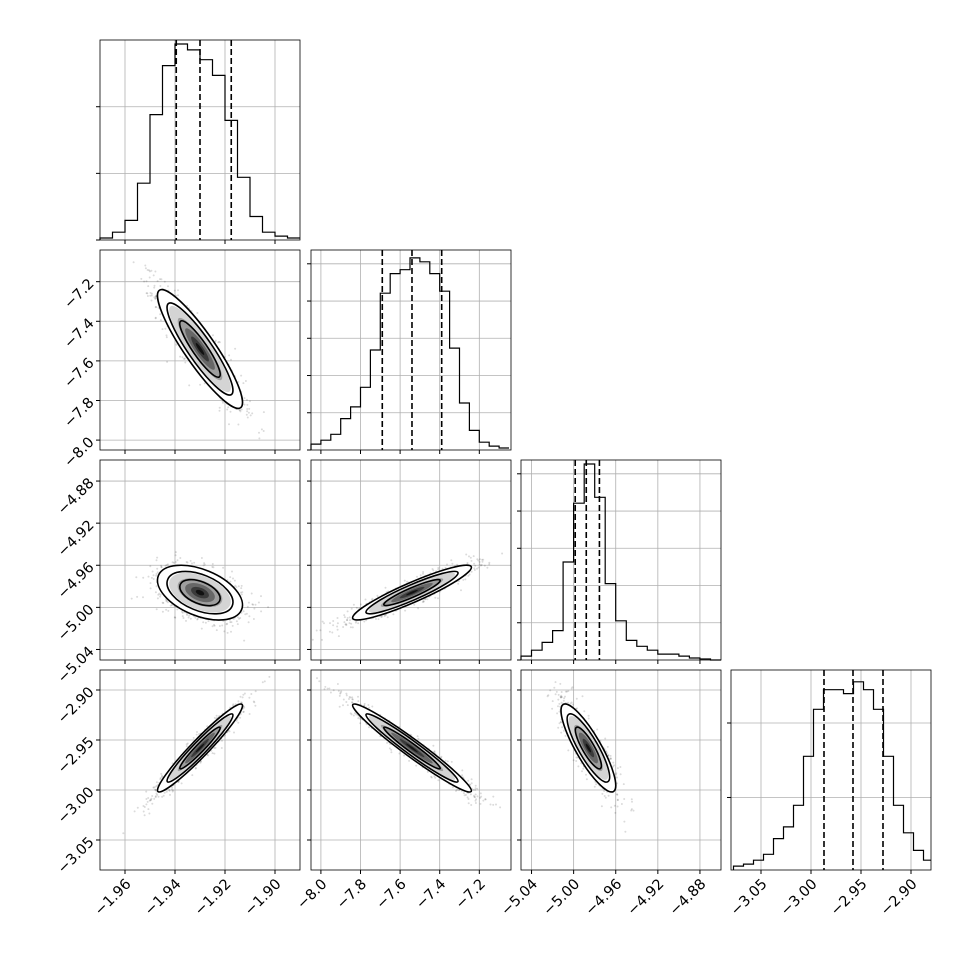 The width and height of the screenshot is (970, 970). I want to click on panel-frame, so click(200, 560).